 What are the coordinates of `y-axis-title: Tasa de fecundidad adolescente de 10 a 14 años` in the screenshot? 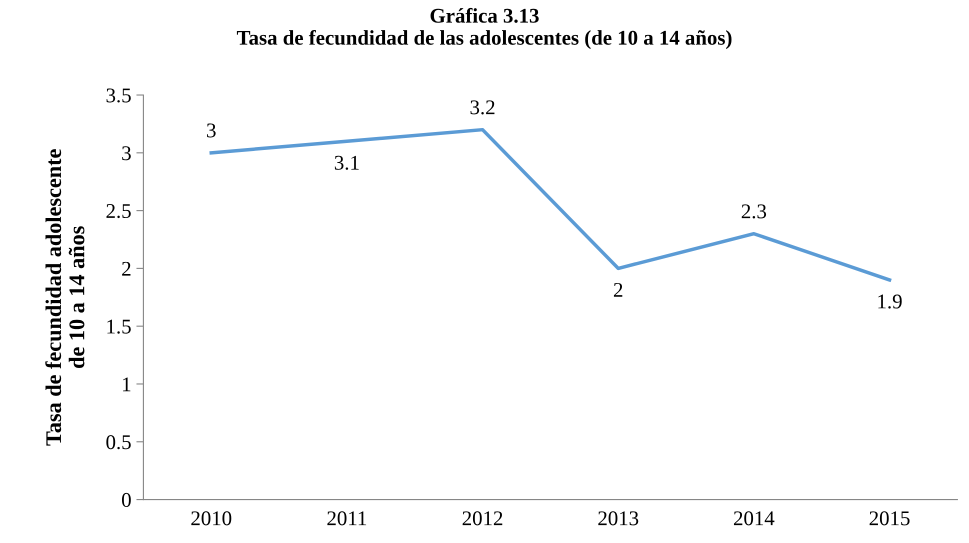 It's located at (64, 297).